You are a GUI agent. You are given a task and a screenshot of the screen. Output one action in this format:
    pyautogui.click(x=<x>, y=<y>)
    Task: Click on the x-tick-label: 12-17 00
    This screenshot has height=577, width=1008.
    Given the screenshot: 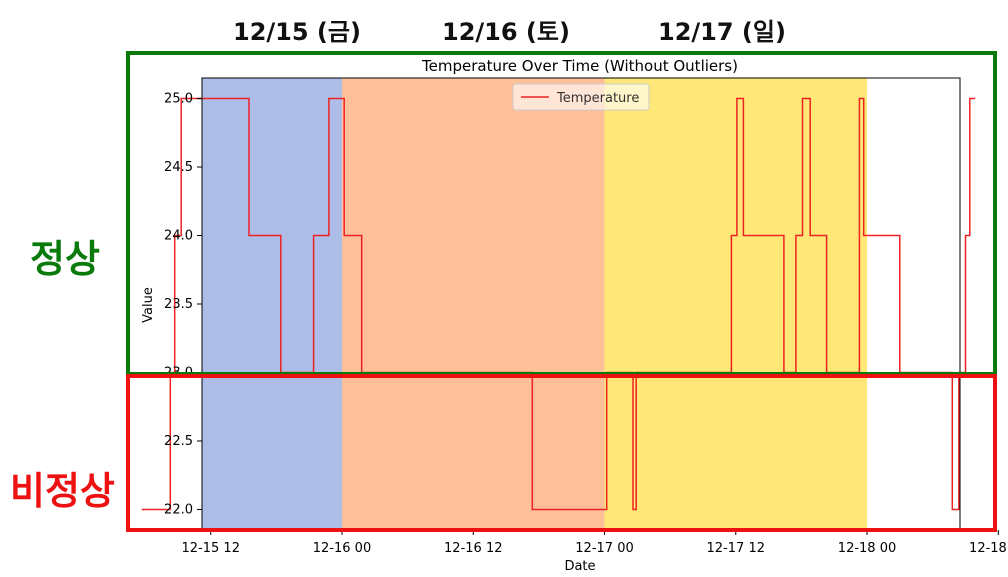 What is the action you would take?
    pyautogui.click(x=604, y=548)
    